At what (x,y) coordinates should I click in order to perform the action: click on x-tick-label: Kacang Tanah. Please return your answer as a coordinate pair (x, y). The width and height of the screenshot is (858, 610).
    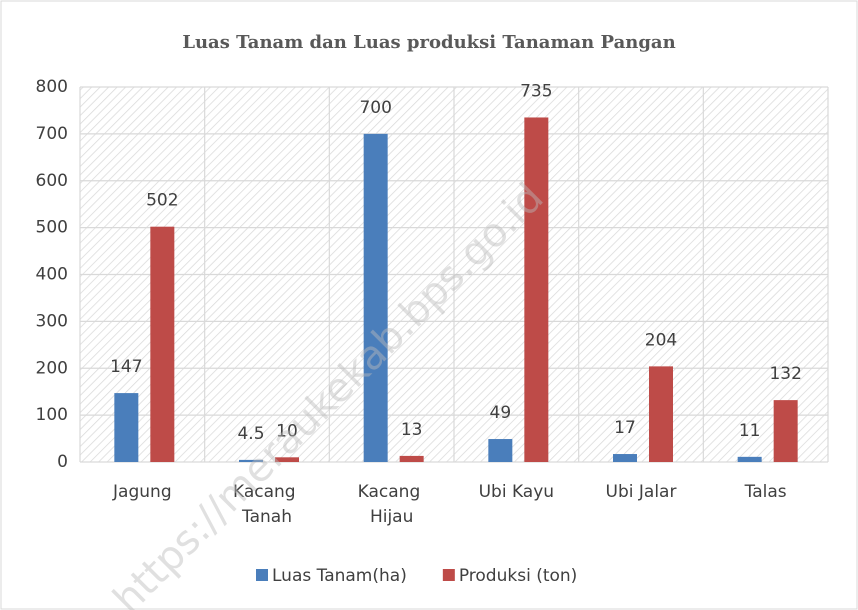
    Looking at the image, I should click on (267, 504).